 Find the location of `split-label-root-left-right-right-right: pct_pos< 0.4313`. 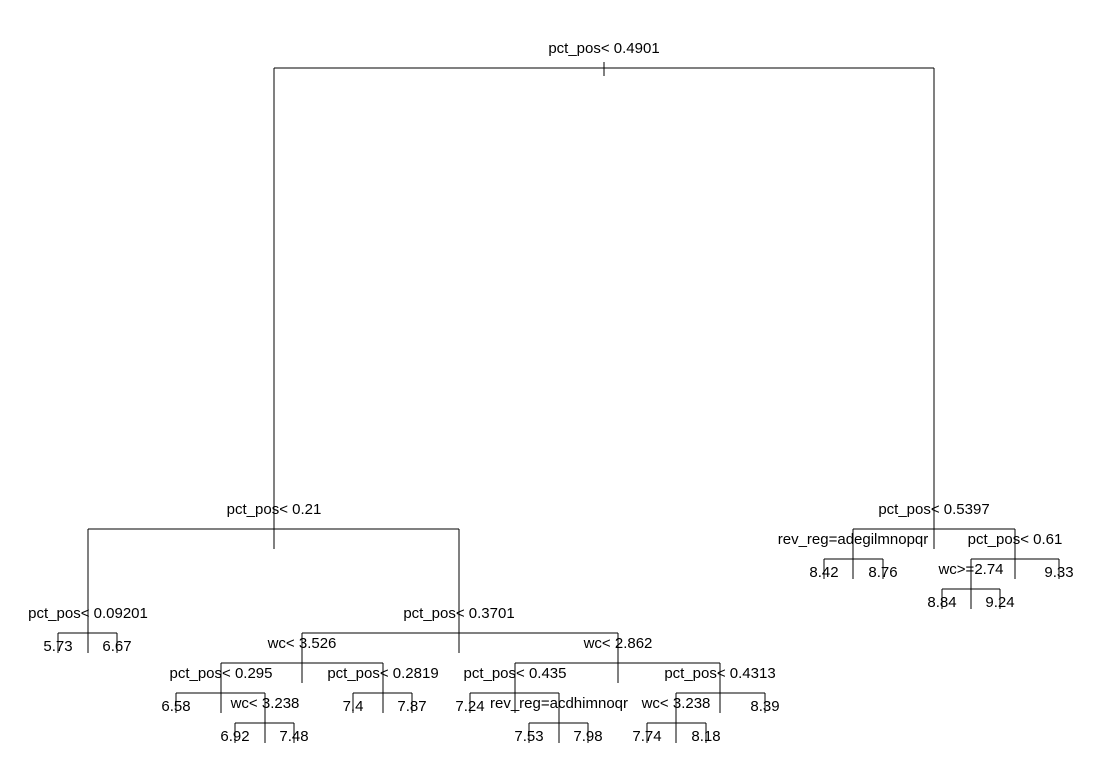

split-label-root-left-right-right-right: pct_pos< 0.4313 is located at coordinates (719, 673).